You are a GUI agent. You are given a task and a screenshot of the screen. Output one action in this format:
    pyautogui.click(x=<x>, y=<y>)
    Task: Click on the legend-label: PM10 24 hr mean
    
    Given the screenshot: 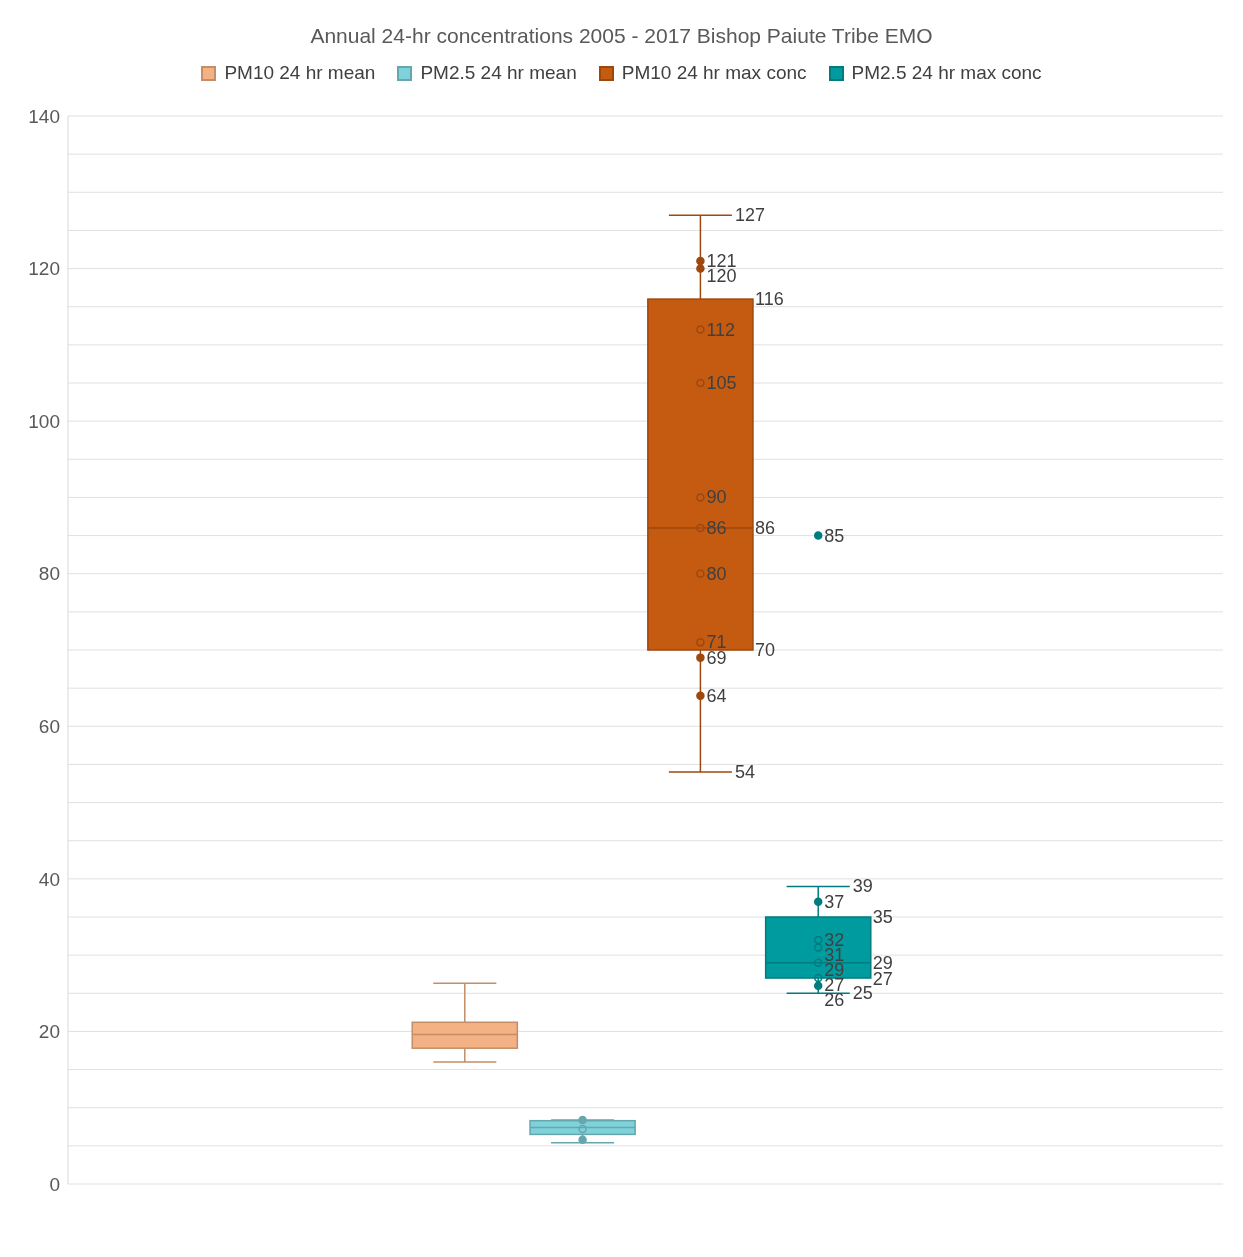 What is the action you would take?
    pyautogui.click(x=300, y=73)
    